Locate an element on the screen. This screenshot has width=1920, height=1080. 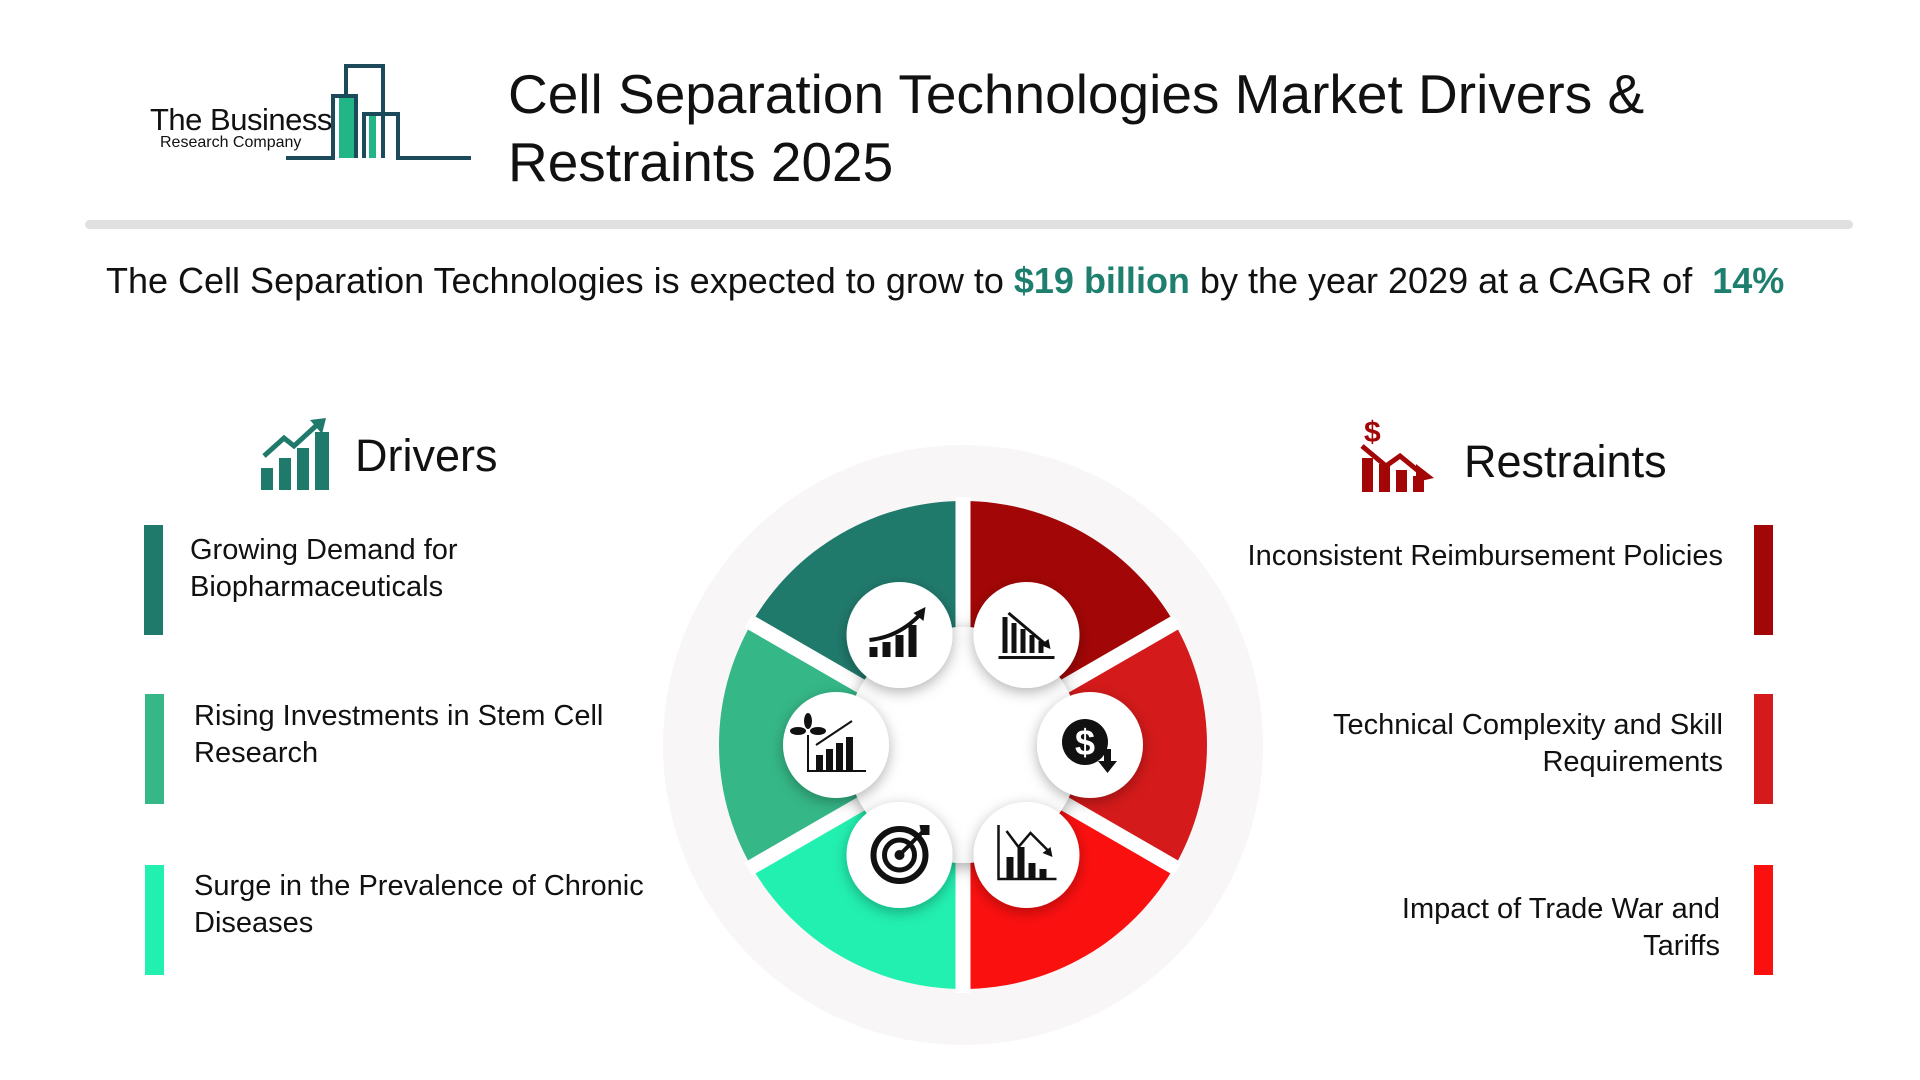
logo: The Business Research Company is located at coordinates (308, 112).